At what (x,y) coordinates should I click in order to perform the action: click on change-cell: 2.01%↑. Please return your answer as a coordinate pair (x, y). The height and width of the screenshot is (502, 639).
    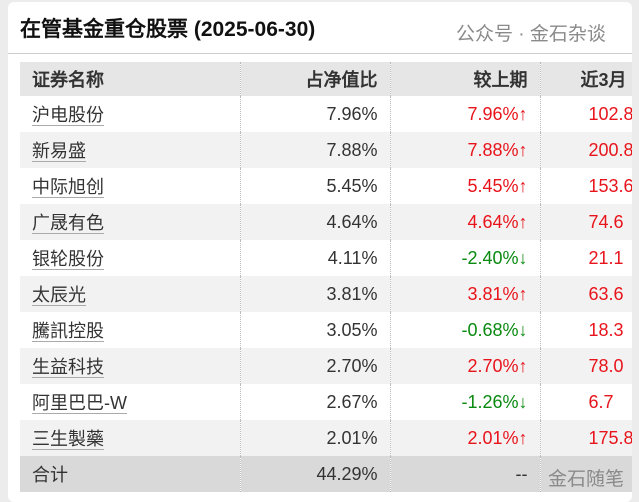
    Looking at the image, I should click on (464, 438).